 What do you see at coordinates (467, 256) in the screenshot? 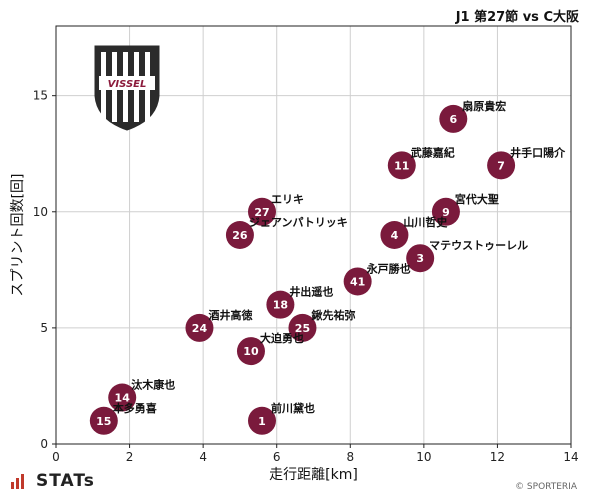
I see `player-point: 3 マテウストゥーレル` at bounding box center [467, 256].